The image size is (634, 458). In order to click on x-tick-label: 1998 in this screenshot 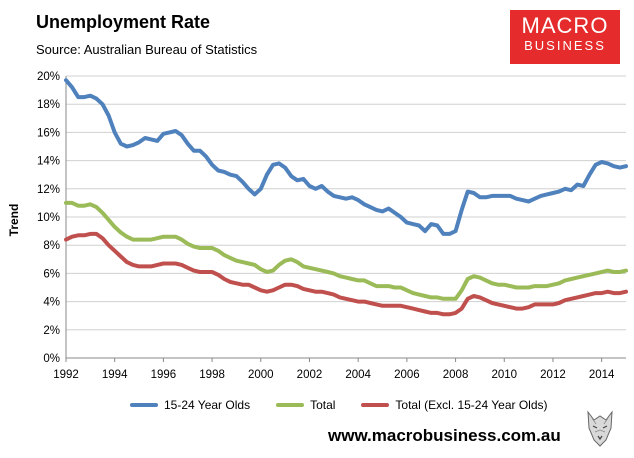, I will do `click(212, 375)`.